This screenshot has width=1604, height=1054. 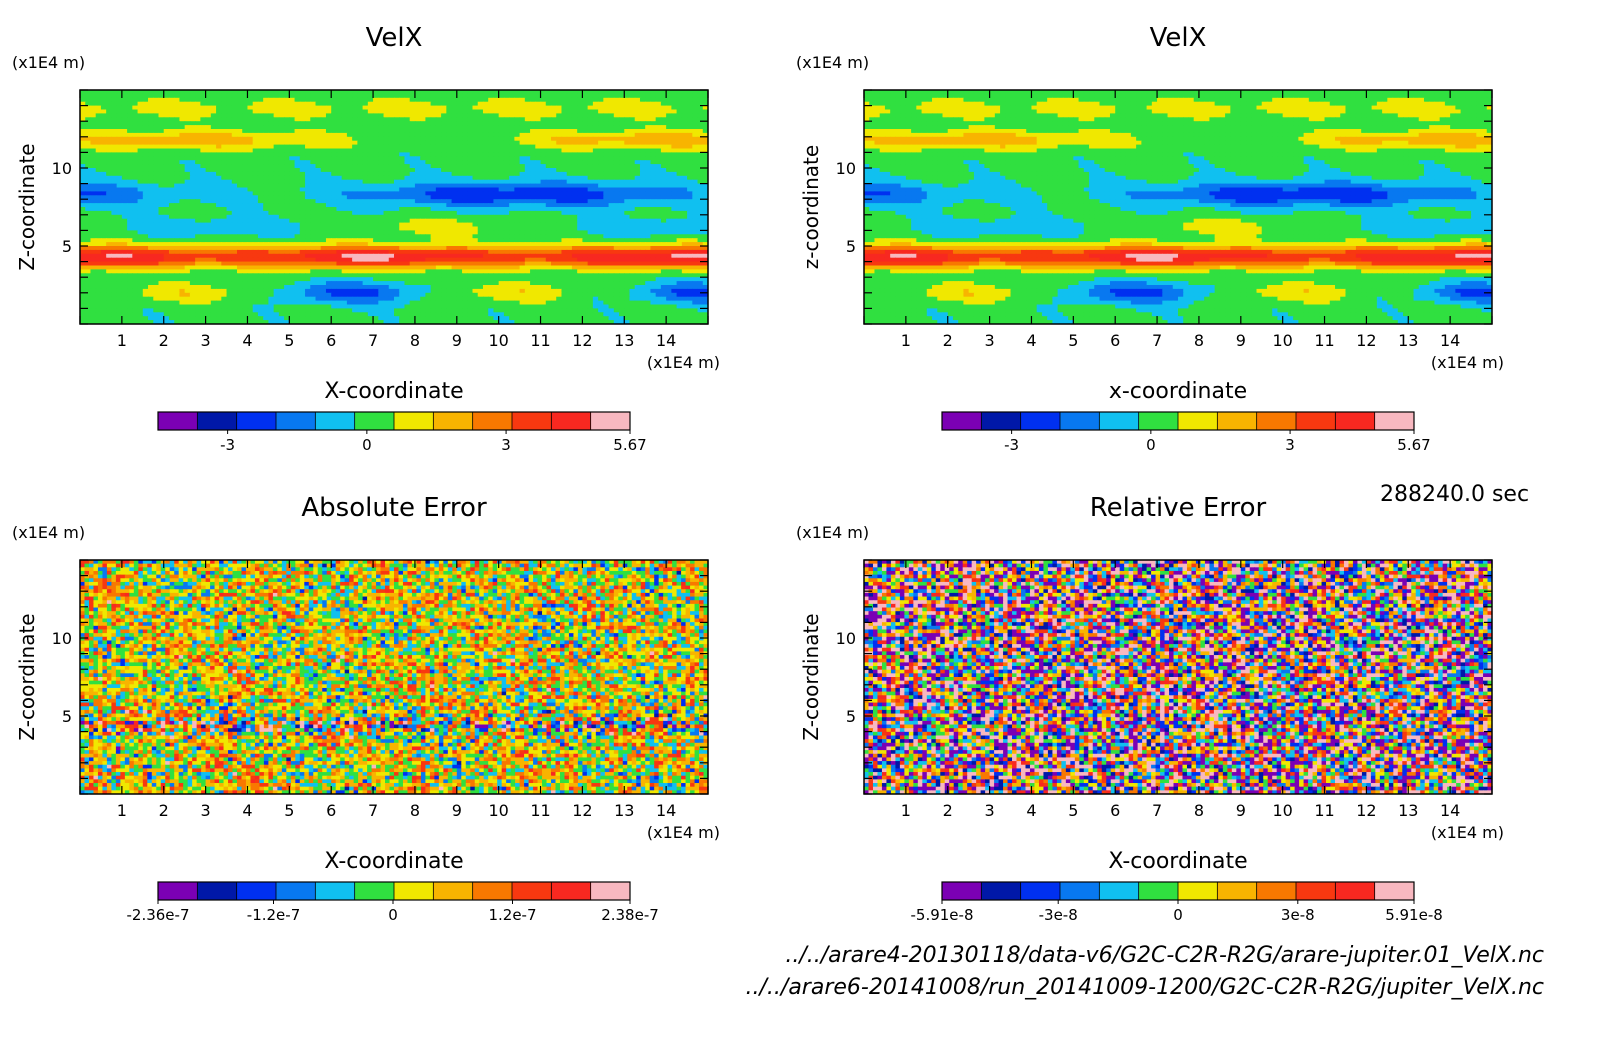 What do you see at coordinates (393, 391) in the screenshot?
I see `x-axis-label: X-coordinate` at bounding box center [393, 391].